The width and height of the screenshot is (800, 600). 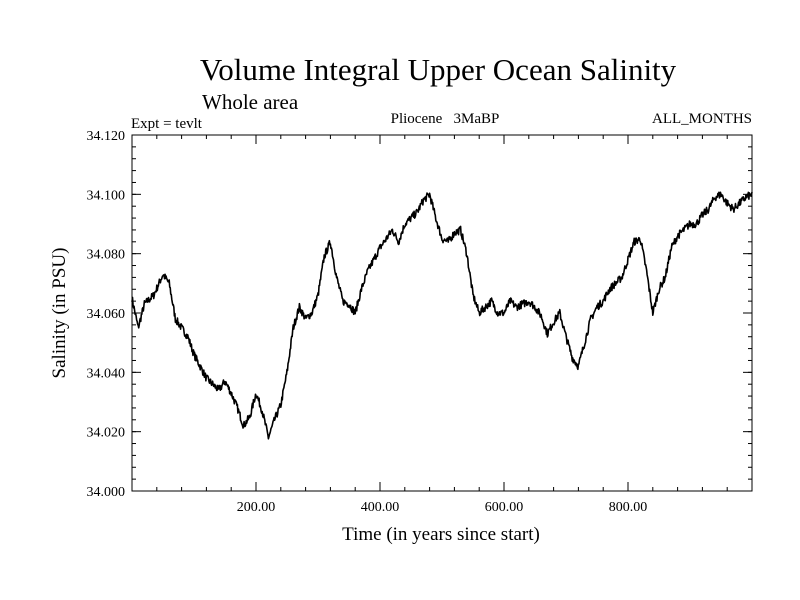 What do you see at coordinates (106, 433) in the screenshot?
I see `y-tick-label: 34.020` at bounding box center [106, 433].